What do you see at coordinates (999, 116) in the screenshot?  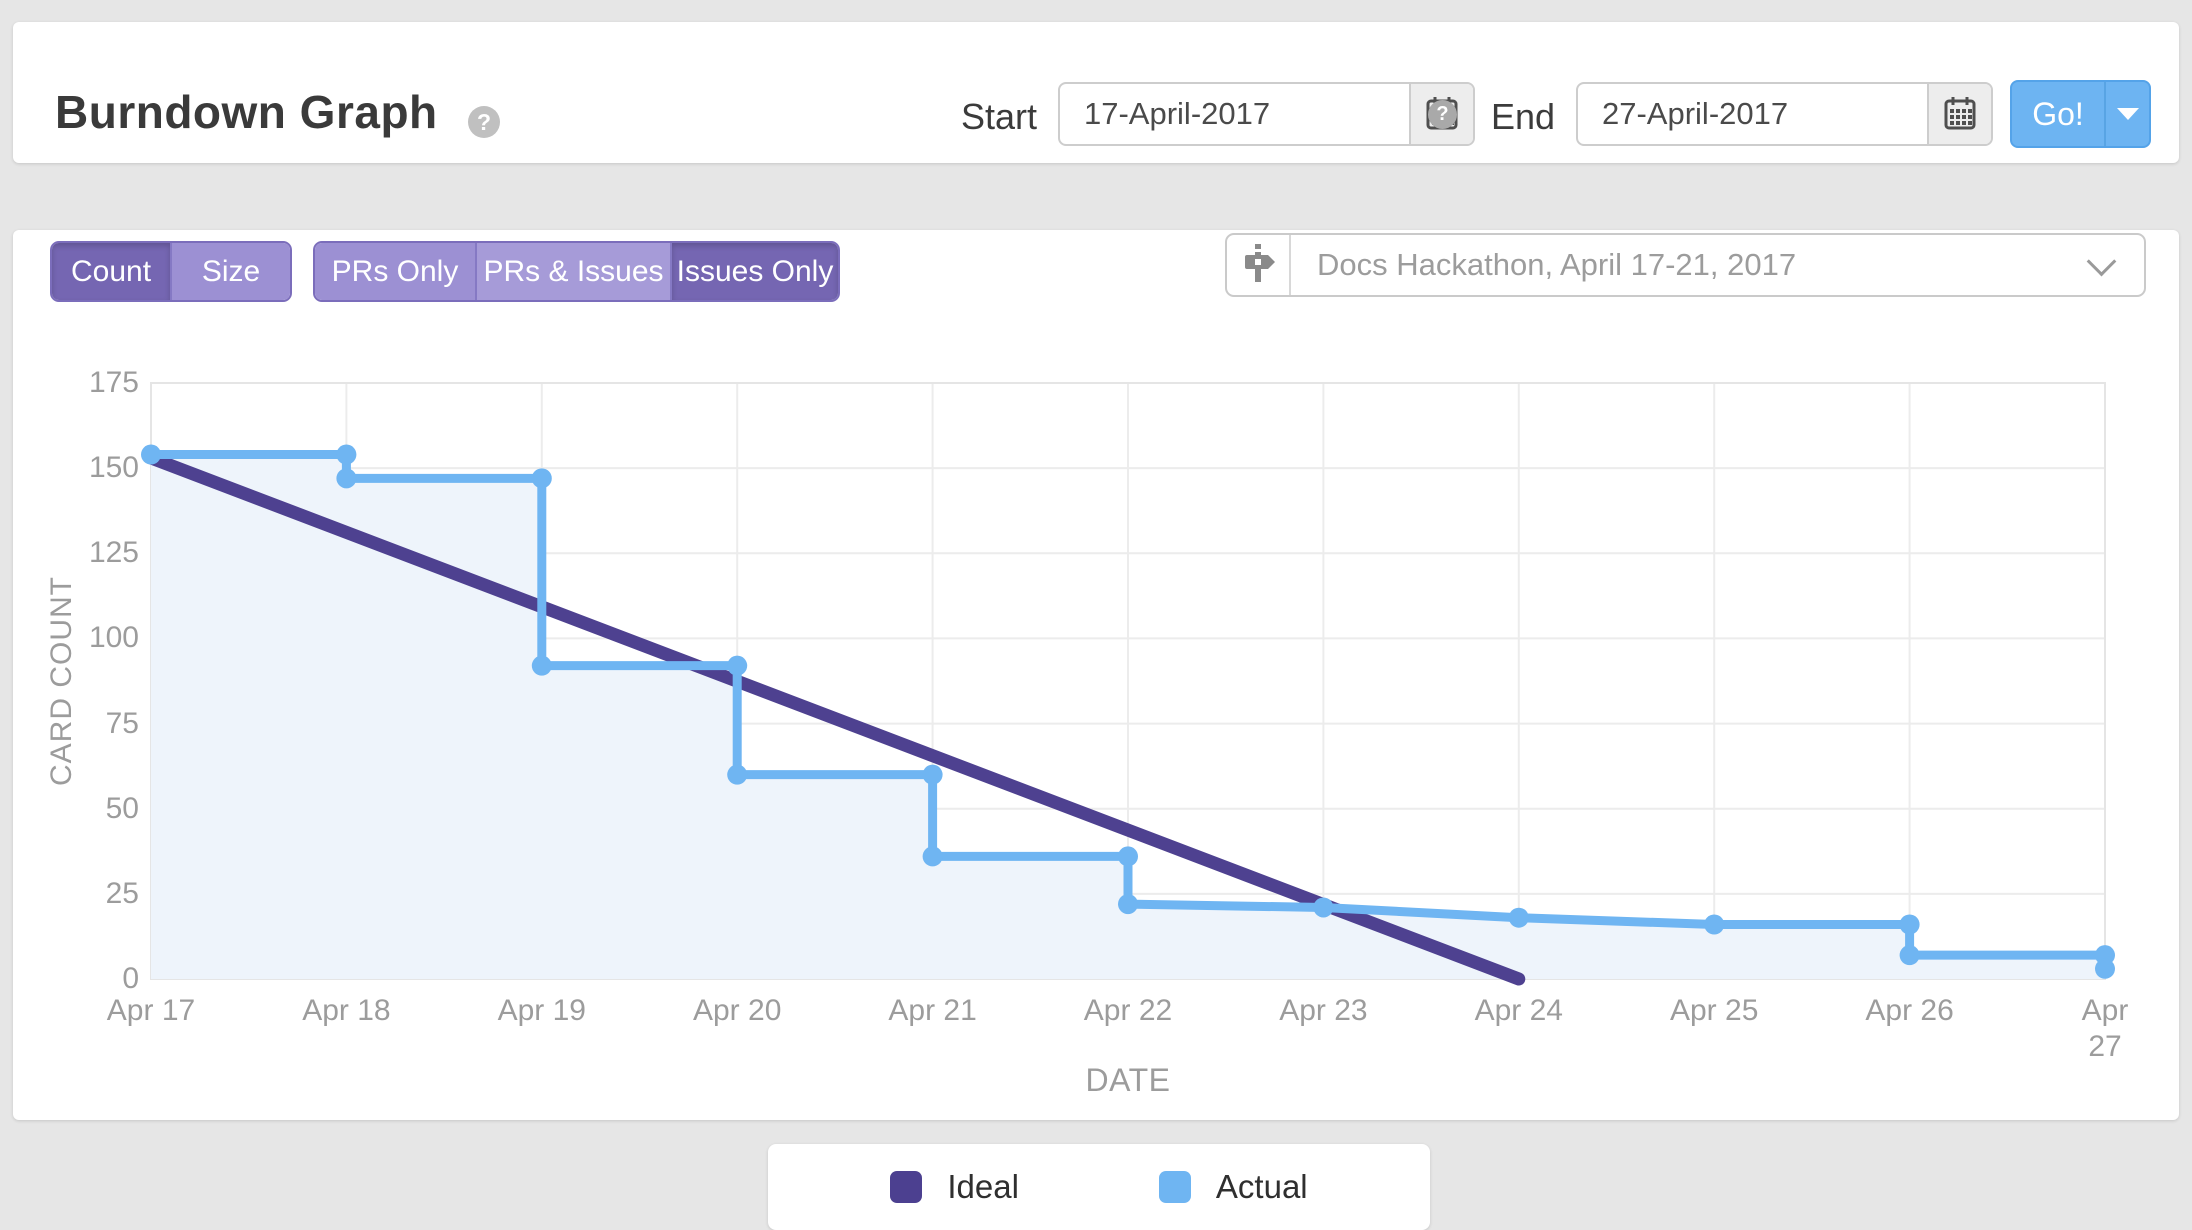 I see `start-label: Start` at bounding box center [999, 116].